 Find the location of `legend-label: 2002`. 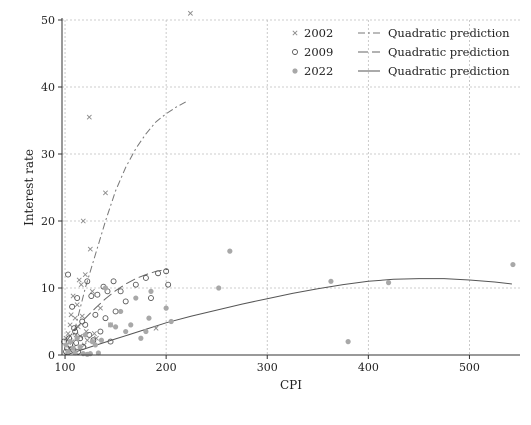

legend-label: 2002 is located at coordinates (318, 33).